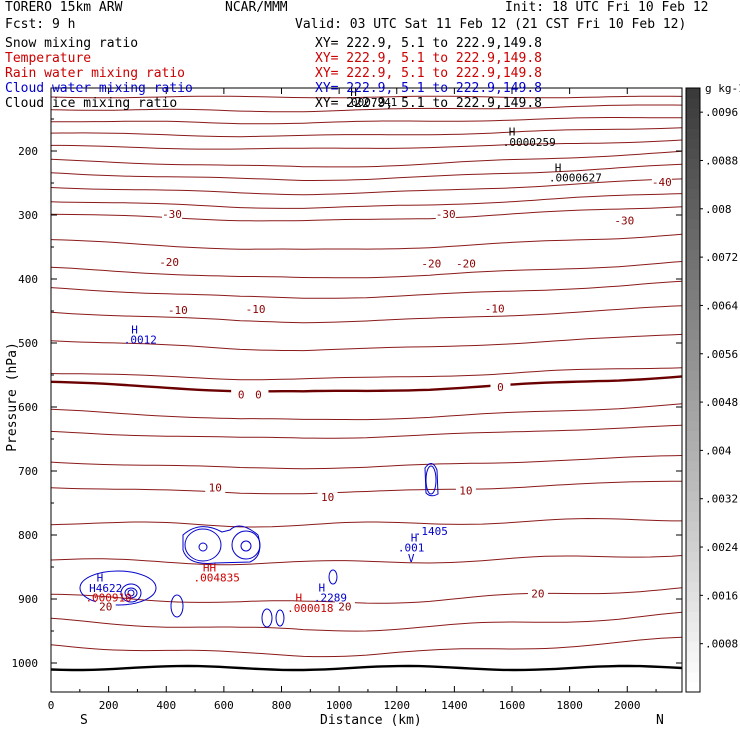 This screenshot has width=740, height=740. Describe the element at coordinates (428, 43) in the screenshot. I see `legend-snow-xy: XY= 222.9, 5.1 to 222.9,149.8` at that location.